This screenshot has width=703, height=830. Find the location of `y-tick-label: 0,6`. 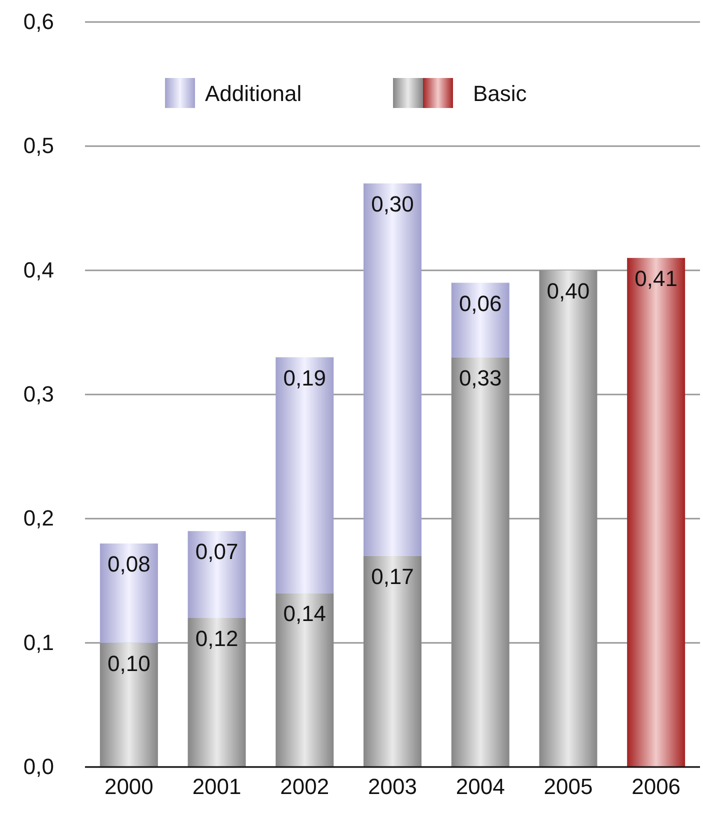

y-tick-label: 0,6 is located at coordinates (38, 21).